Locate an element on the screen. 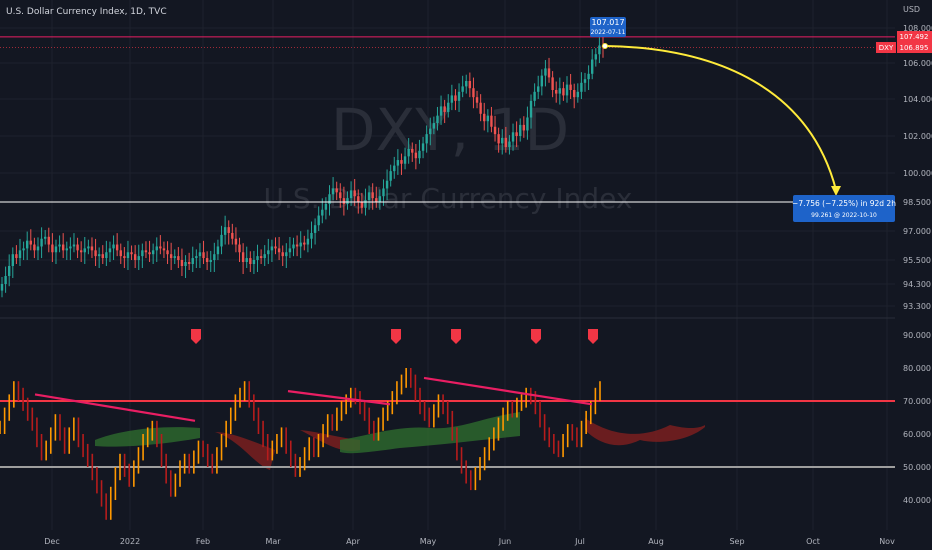 The image size is (932, 550). price-tick-label: 93.300 is located at coordinates (917, 306).